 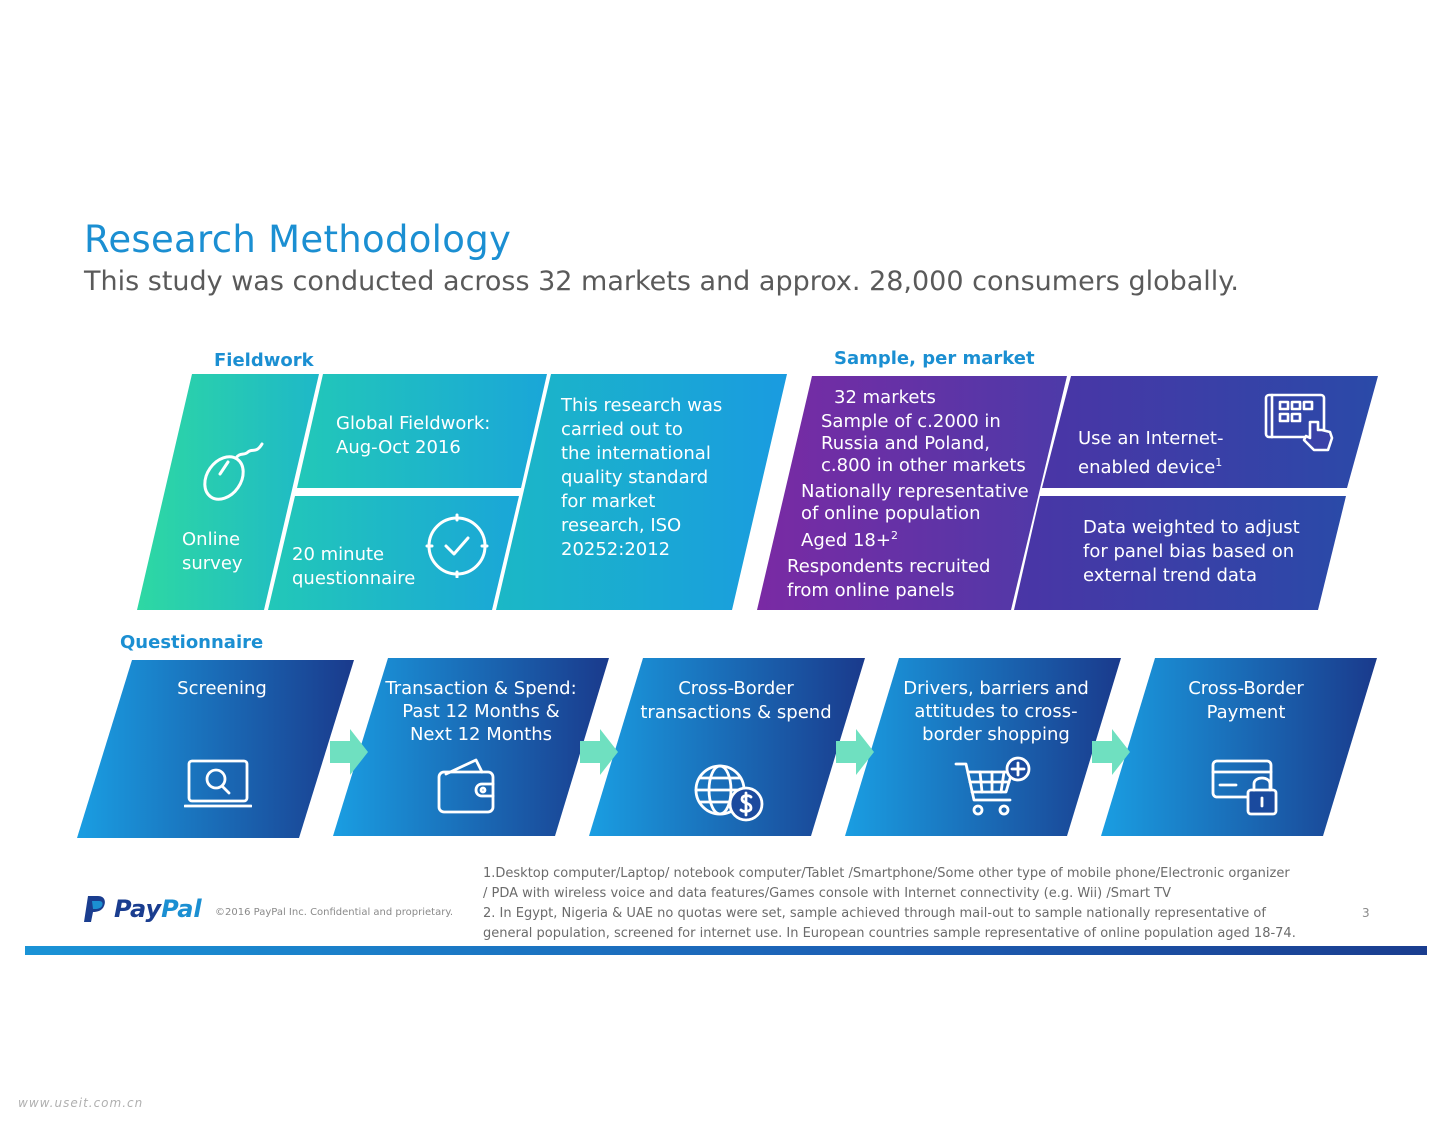 I want to click on questionnaire-length-text: 20 minute questionnaire, so click(x=354, y=566).